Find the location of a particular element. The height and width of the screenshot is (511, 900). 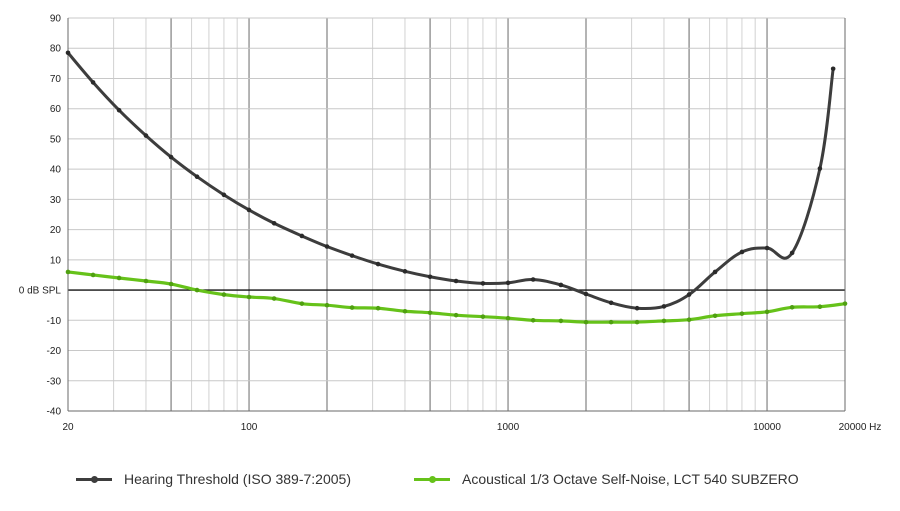

x-axis-tick-labels: 20 100 1000 10000 20000 Hz is located at coordinates (471, 427).